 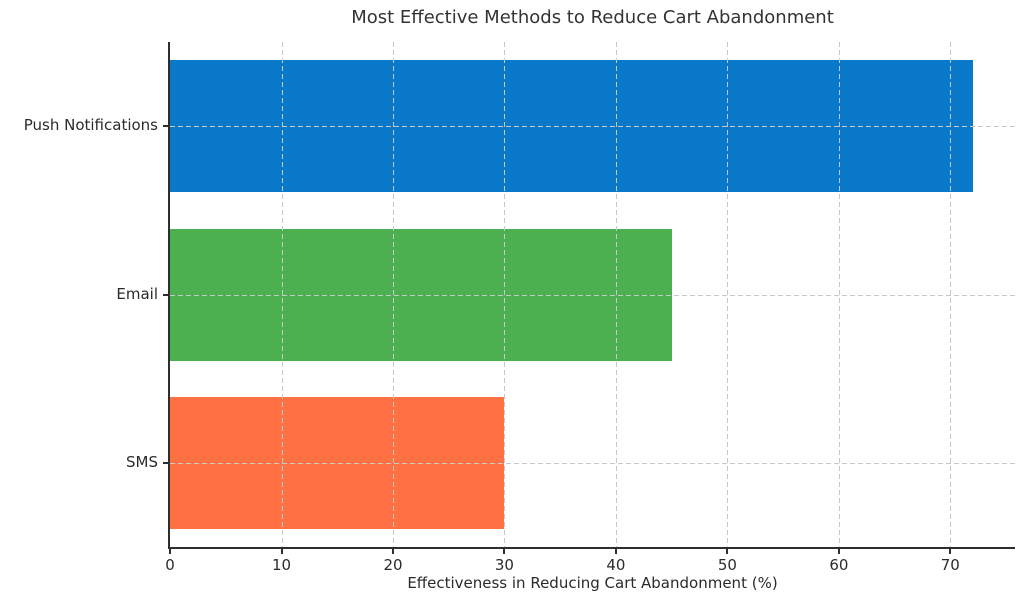 What do you see at coordinates (839, 565) in the screenshot?
I see `x-tick-label: 60` at bounding box center [839, 565].